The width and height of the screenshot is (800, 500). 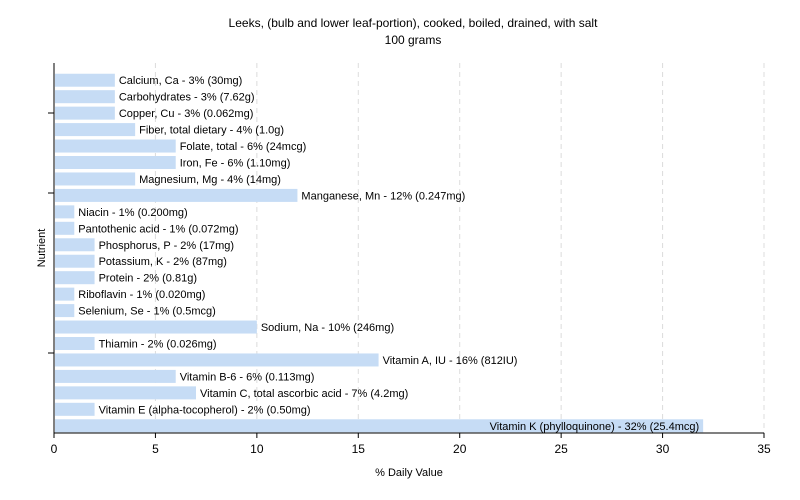 I want to click on x-axis-label: % Daily Value, so click(x=409, y=473).